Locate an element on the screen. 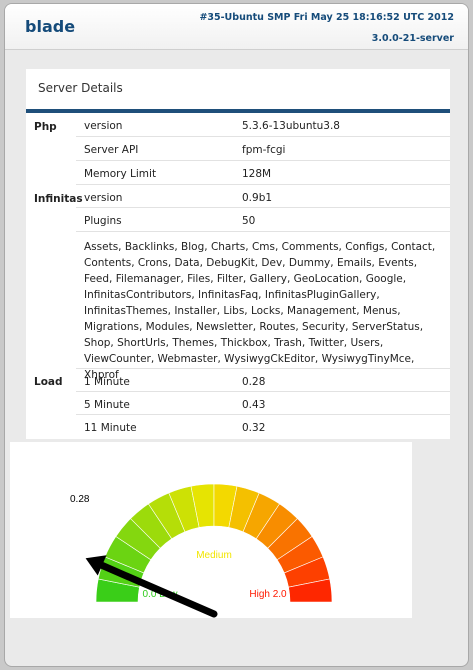 Image resolution: width=473 pixels, height=670 pixels. row-value: 0.28 is located at coordinates (254, 382).